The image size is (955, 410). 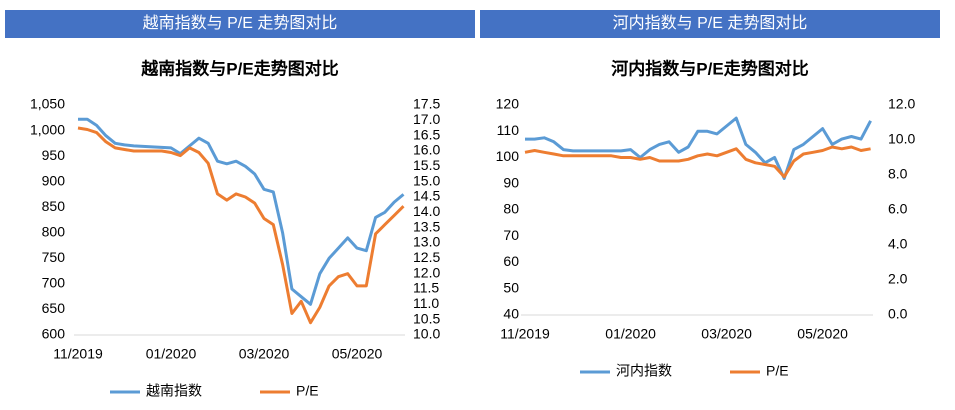 I want to click on tick-label: 1,050, so click(x=47, y=104).